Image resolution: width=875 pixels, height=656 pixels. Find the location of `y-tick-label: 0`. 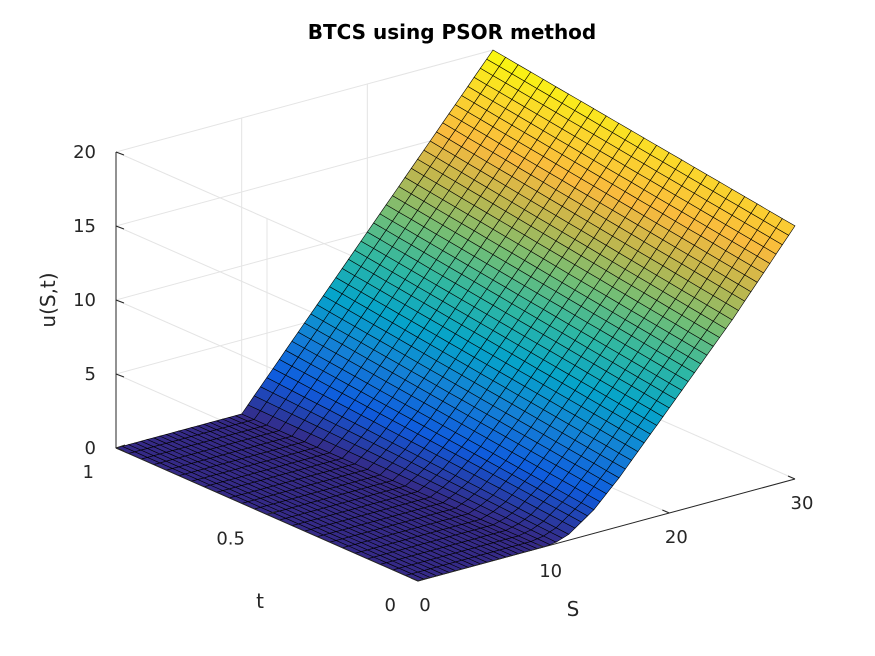

y-tick-label: 0 is located at coordinates (390, 605).